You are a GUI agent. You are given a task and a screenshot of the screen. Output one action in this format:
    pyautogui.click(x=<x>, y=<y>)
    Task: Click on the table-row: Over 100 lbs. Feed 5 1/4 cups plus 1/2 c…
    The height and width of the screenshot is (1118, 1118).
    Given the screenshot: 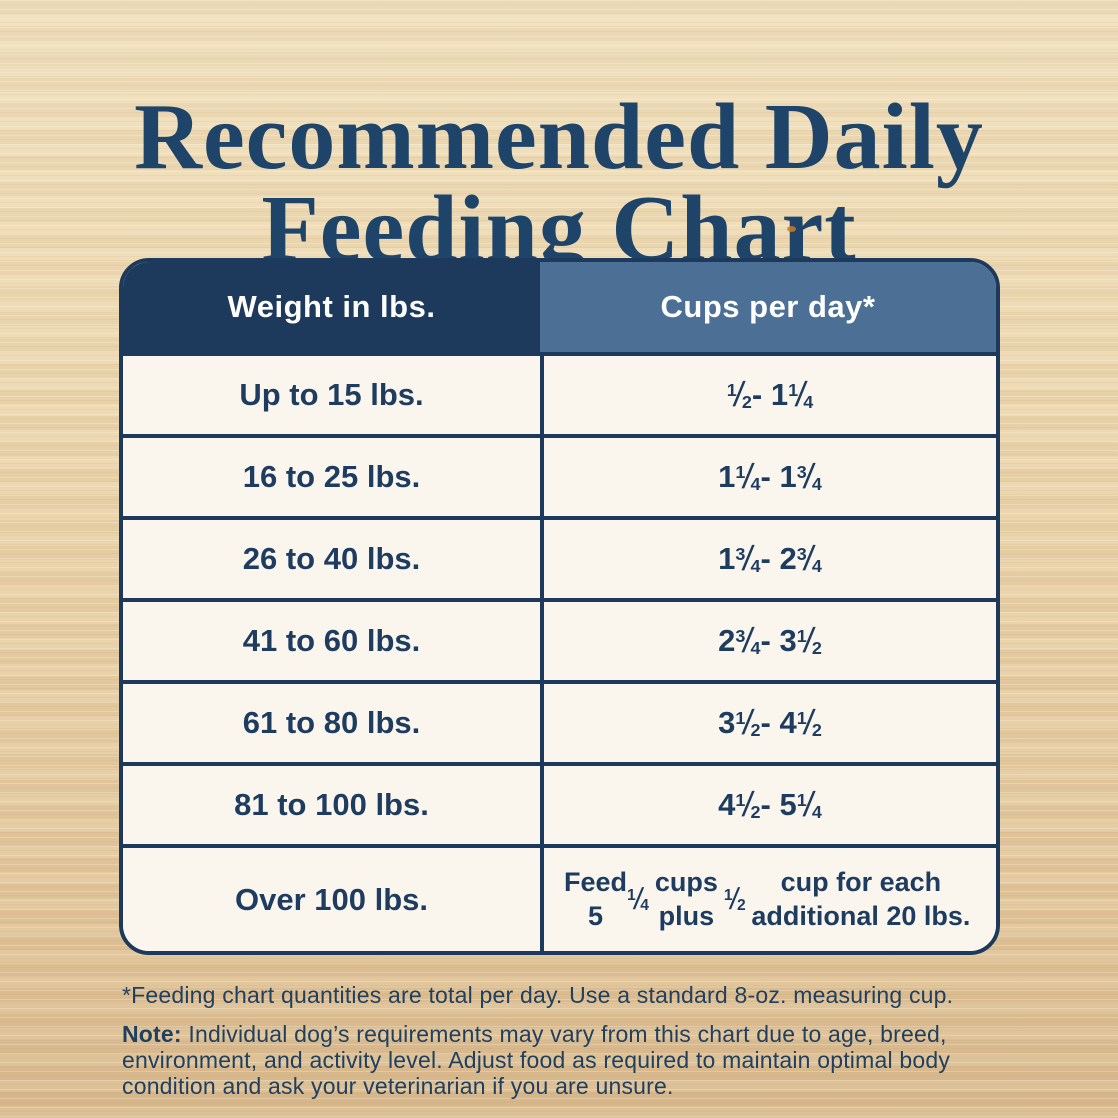 What is the action you would take?
    pyautogui.click(x=559, y=897)
    